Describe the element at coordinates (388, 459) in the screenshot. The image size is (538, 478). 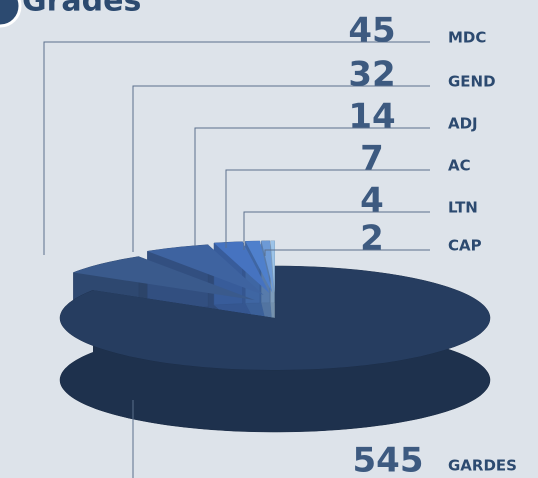
I see `value-label: 545` at that location.